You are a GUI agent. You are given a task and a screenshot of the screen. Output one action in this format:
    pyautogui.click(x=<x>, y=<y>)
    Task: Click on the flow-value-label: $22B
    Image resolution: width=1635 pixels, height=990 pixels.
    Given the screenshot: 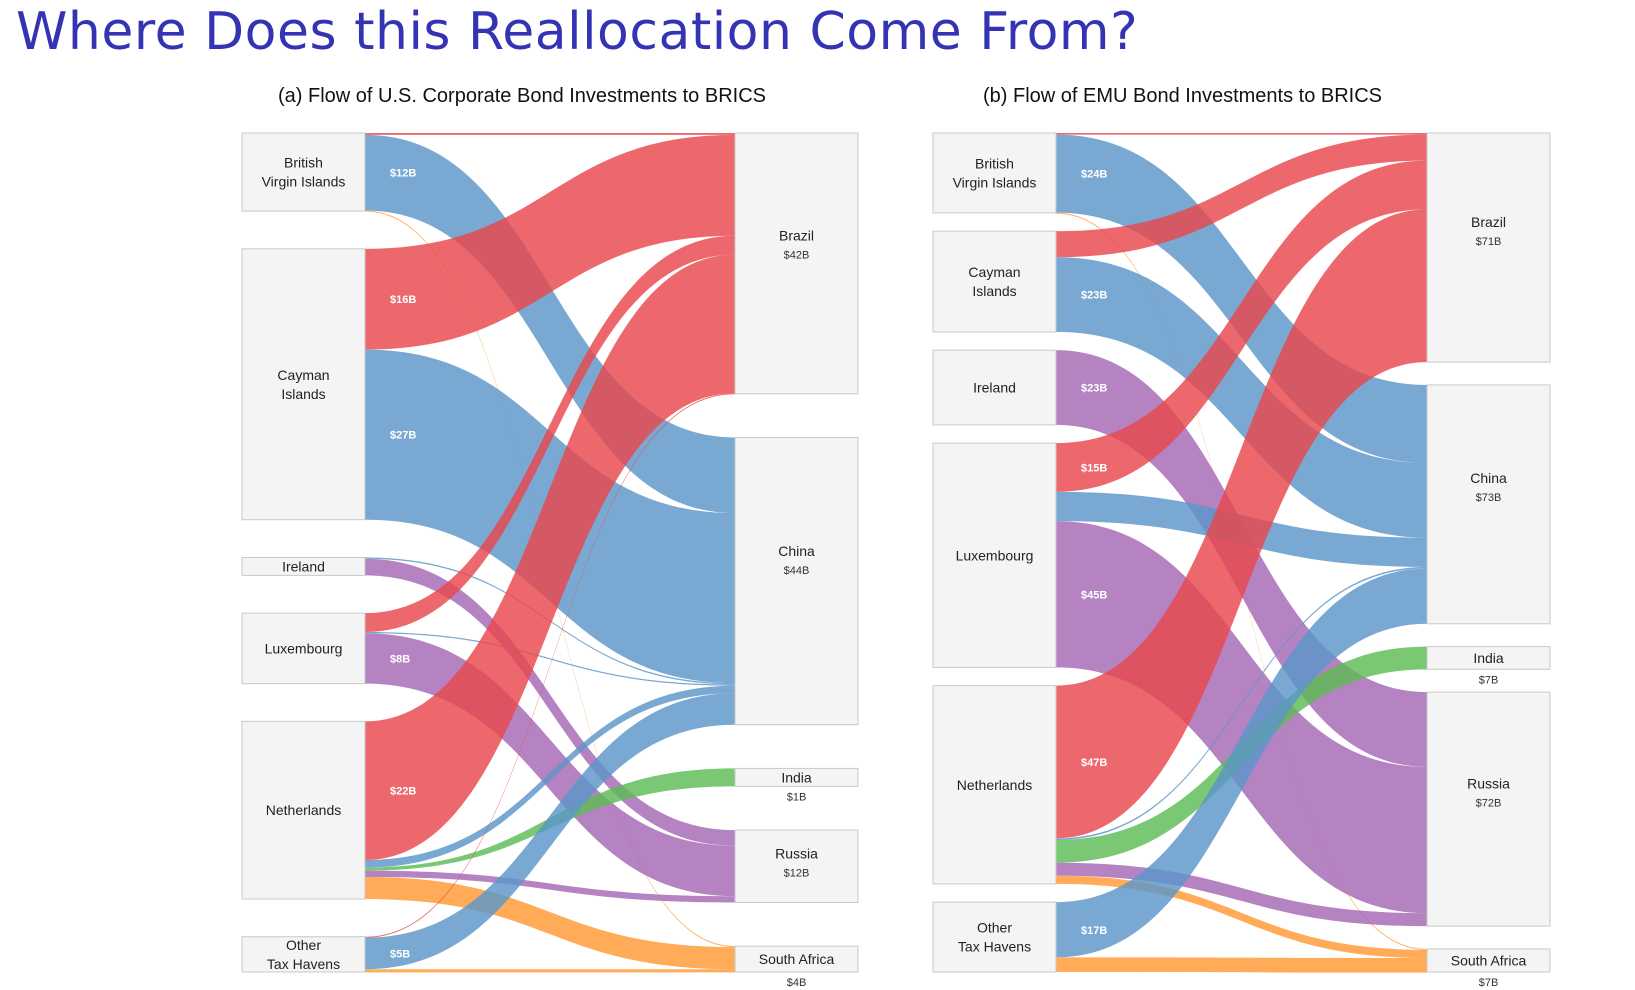 What is the action you would take?
    pyautogui.click(x=403, y=792)
    